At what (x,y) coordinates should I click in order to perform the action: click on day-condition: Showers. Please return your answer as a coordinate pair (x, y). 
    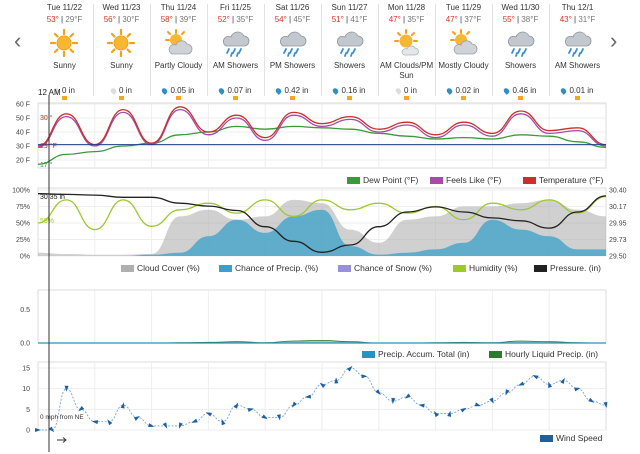
    Looking at the image, I should click on (520, 65).